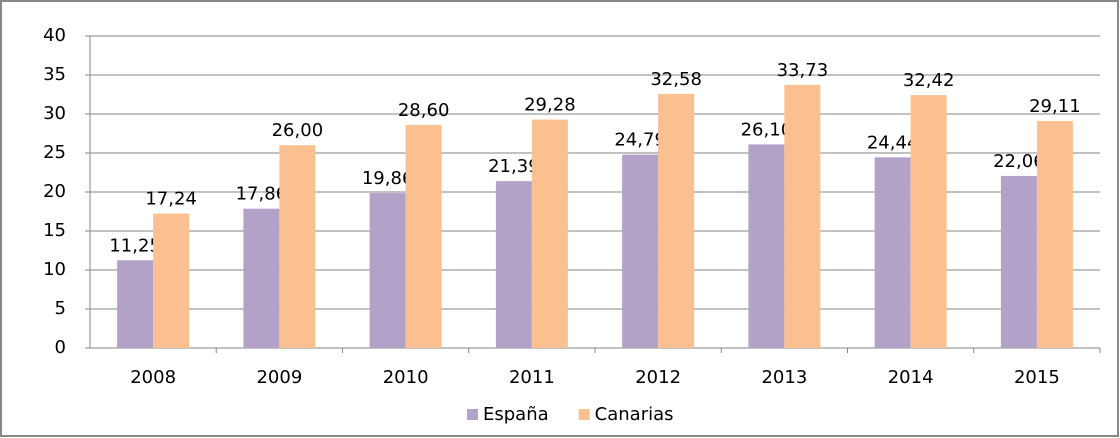 This screenshot has height=438, width=1120. Describe the element at coordinates (516, 414) in the screenshot. I see `legend-label: España` at that location.